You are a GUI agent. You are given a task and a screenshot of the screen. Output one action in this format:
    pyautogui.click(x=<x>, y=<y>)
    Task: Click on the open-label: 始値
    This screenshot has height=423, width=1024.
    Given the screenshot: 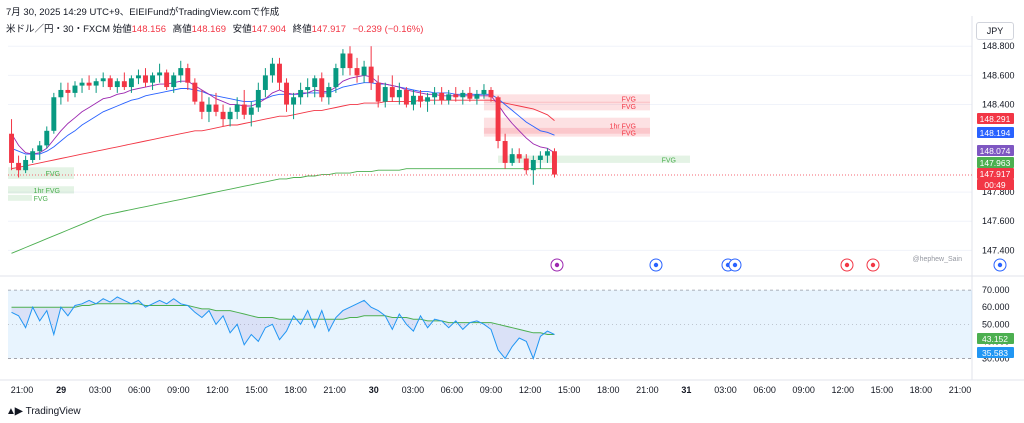 What is the action you would take?
    pyautogui.click(x=122, y=29)
    